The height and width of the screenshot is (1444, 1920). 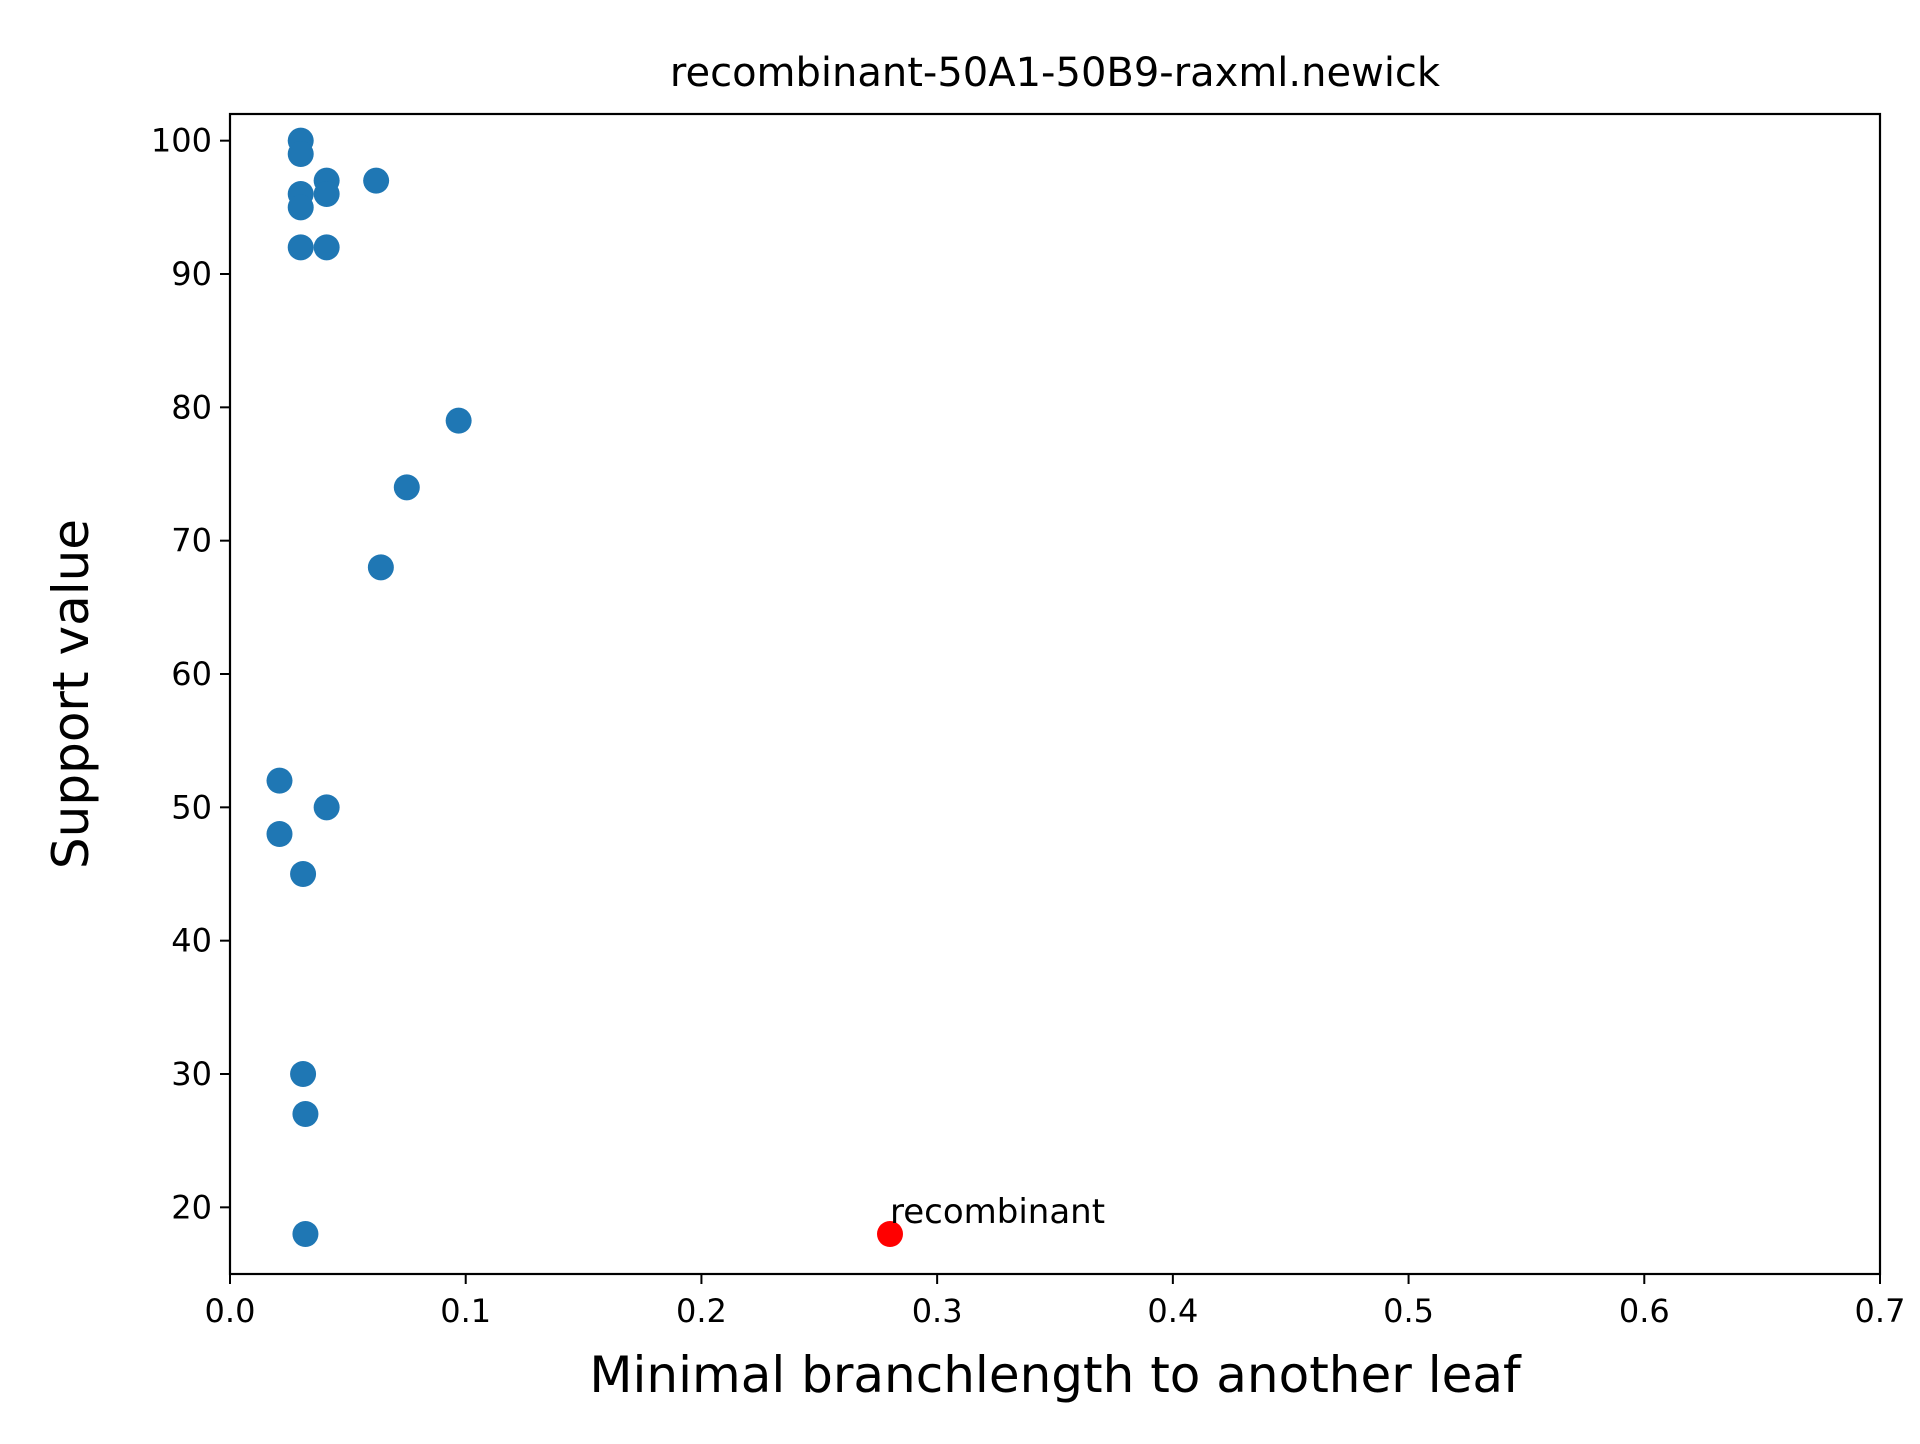 I want to click on x-tick-label: 0.7, so click(x=1880, y=1311).